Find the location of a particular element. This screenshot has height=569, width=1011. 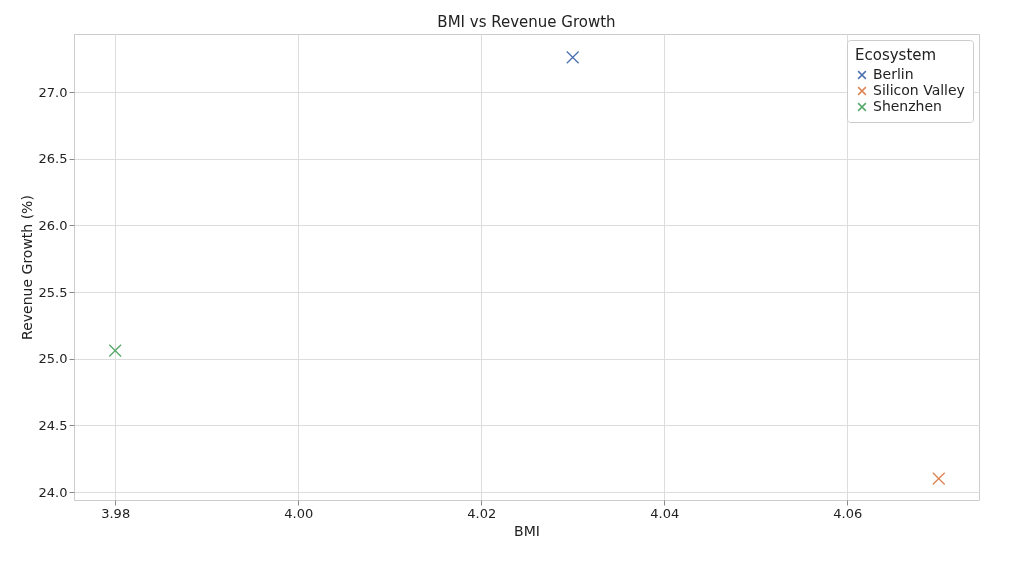

x-tick-label: 4.06 is located at coordinates (848, 513).